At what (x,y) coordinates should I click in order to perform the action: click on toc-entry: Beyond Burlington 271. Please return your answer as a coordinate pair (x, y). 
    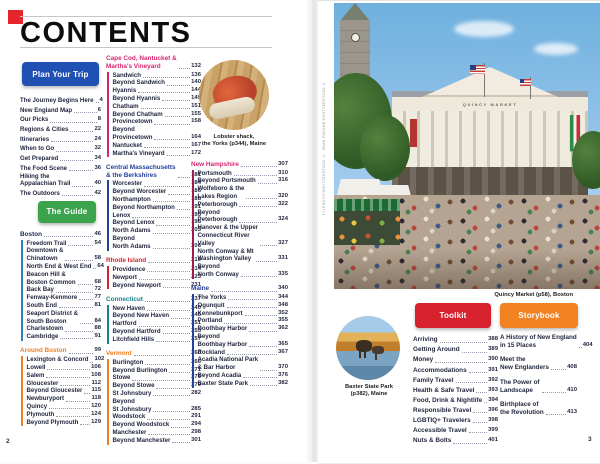
    Looking at the image, I should click on (157, 371).